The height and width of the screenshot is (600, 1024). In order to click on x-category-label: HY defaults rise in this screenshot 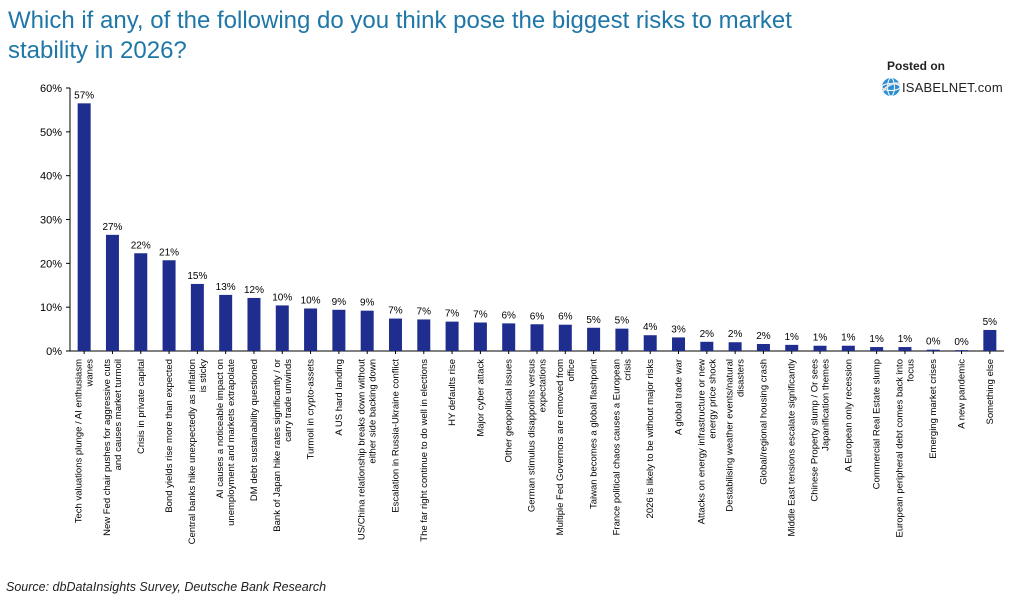, I will do `click(452, 392)`.